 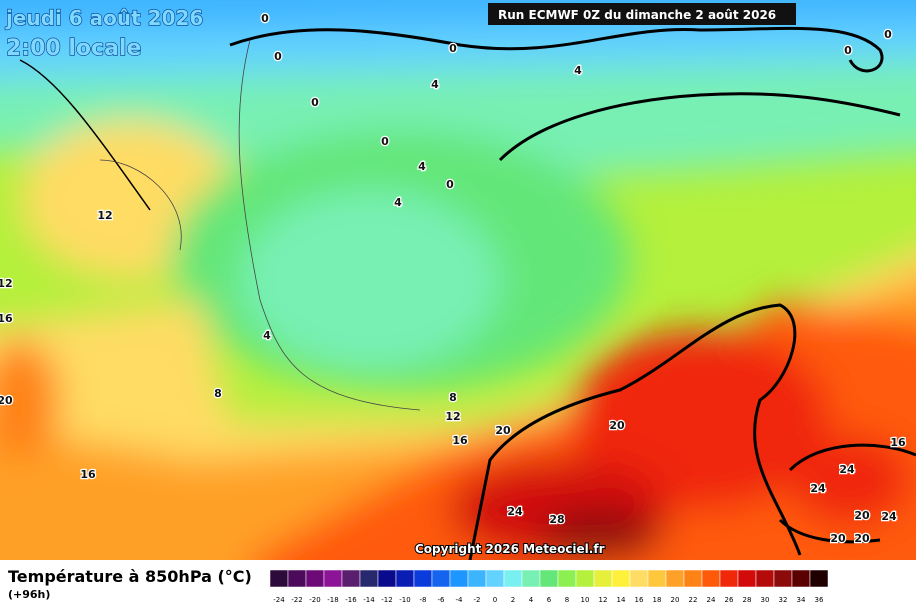 I want to click on scale-label: -22, so click(x=296, y=600).